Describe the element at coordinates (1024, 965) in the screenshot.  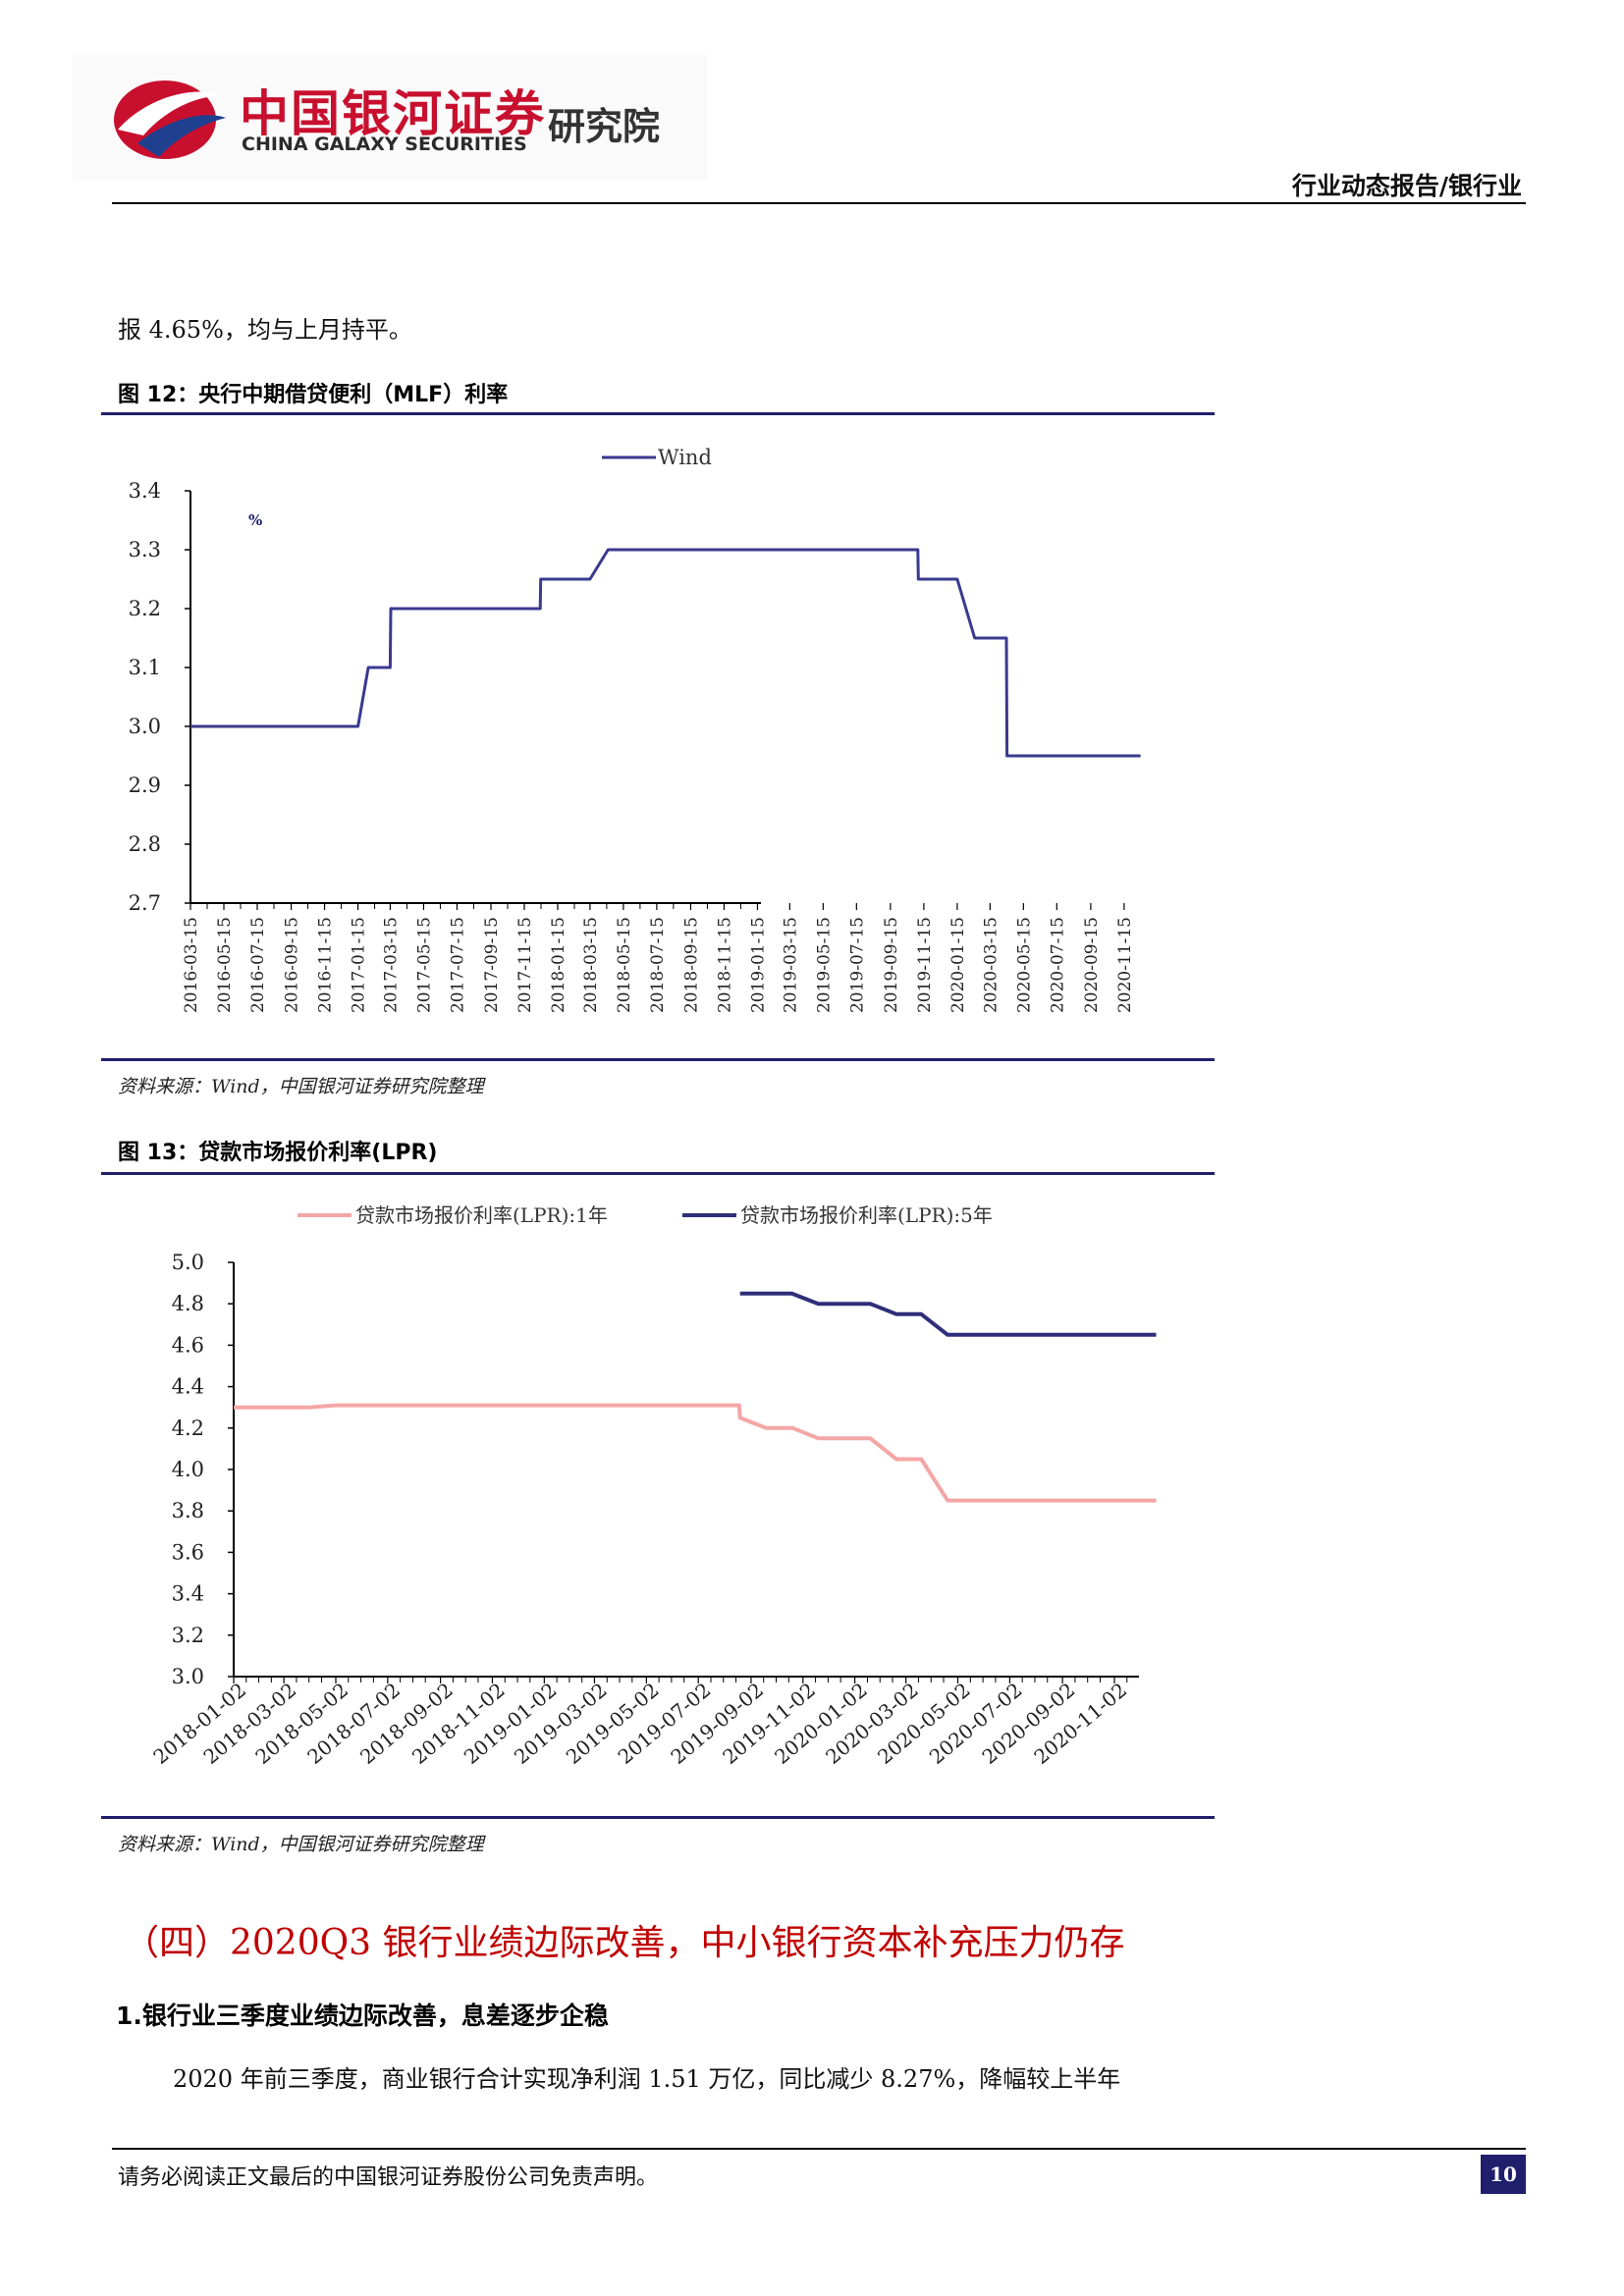
I see `x-tick-label: 2020-05-15` at that location.